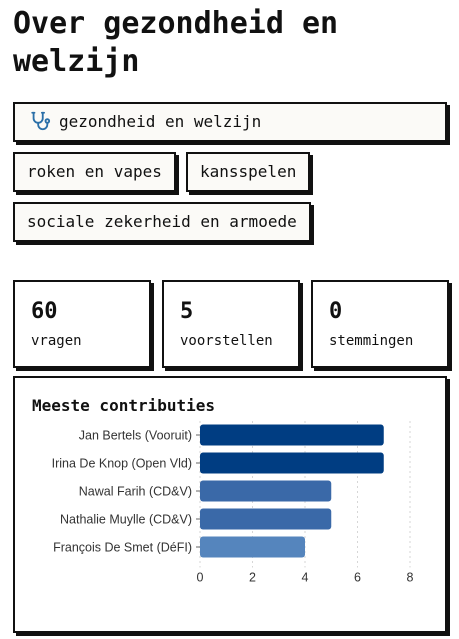 Image resolution: width=459 pixels, height=639 pixels. What do you see at coordinates (305, 578) in the screenshot?
I see `x-tick-label: 4` at bounding box center [305, 578].